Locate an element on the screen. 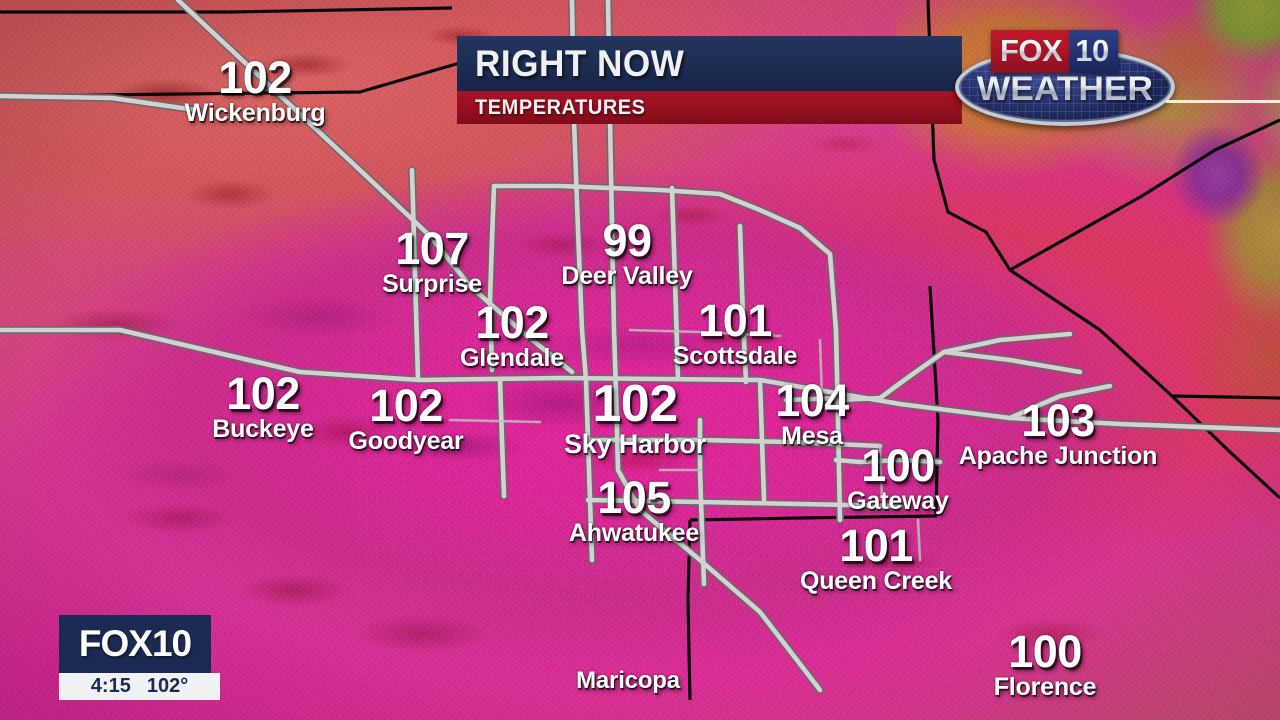 The width and height of the screenshot is (1280, 720). city-label-sky-harbor: 102 Sky Harbor is located at coordinates (635, 418).